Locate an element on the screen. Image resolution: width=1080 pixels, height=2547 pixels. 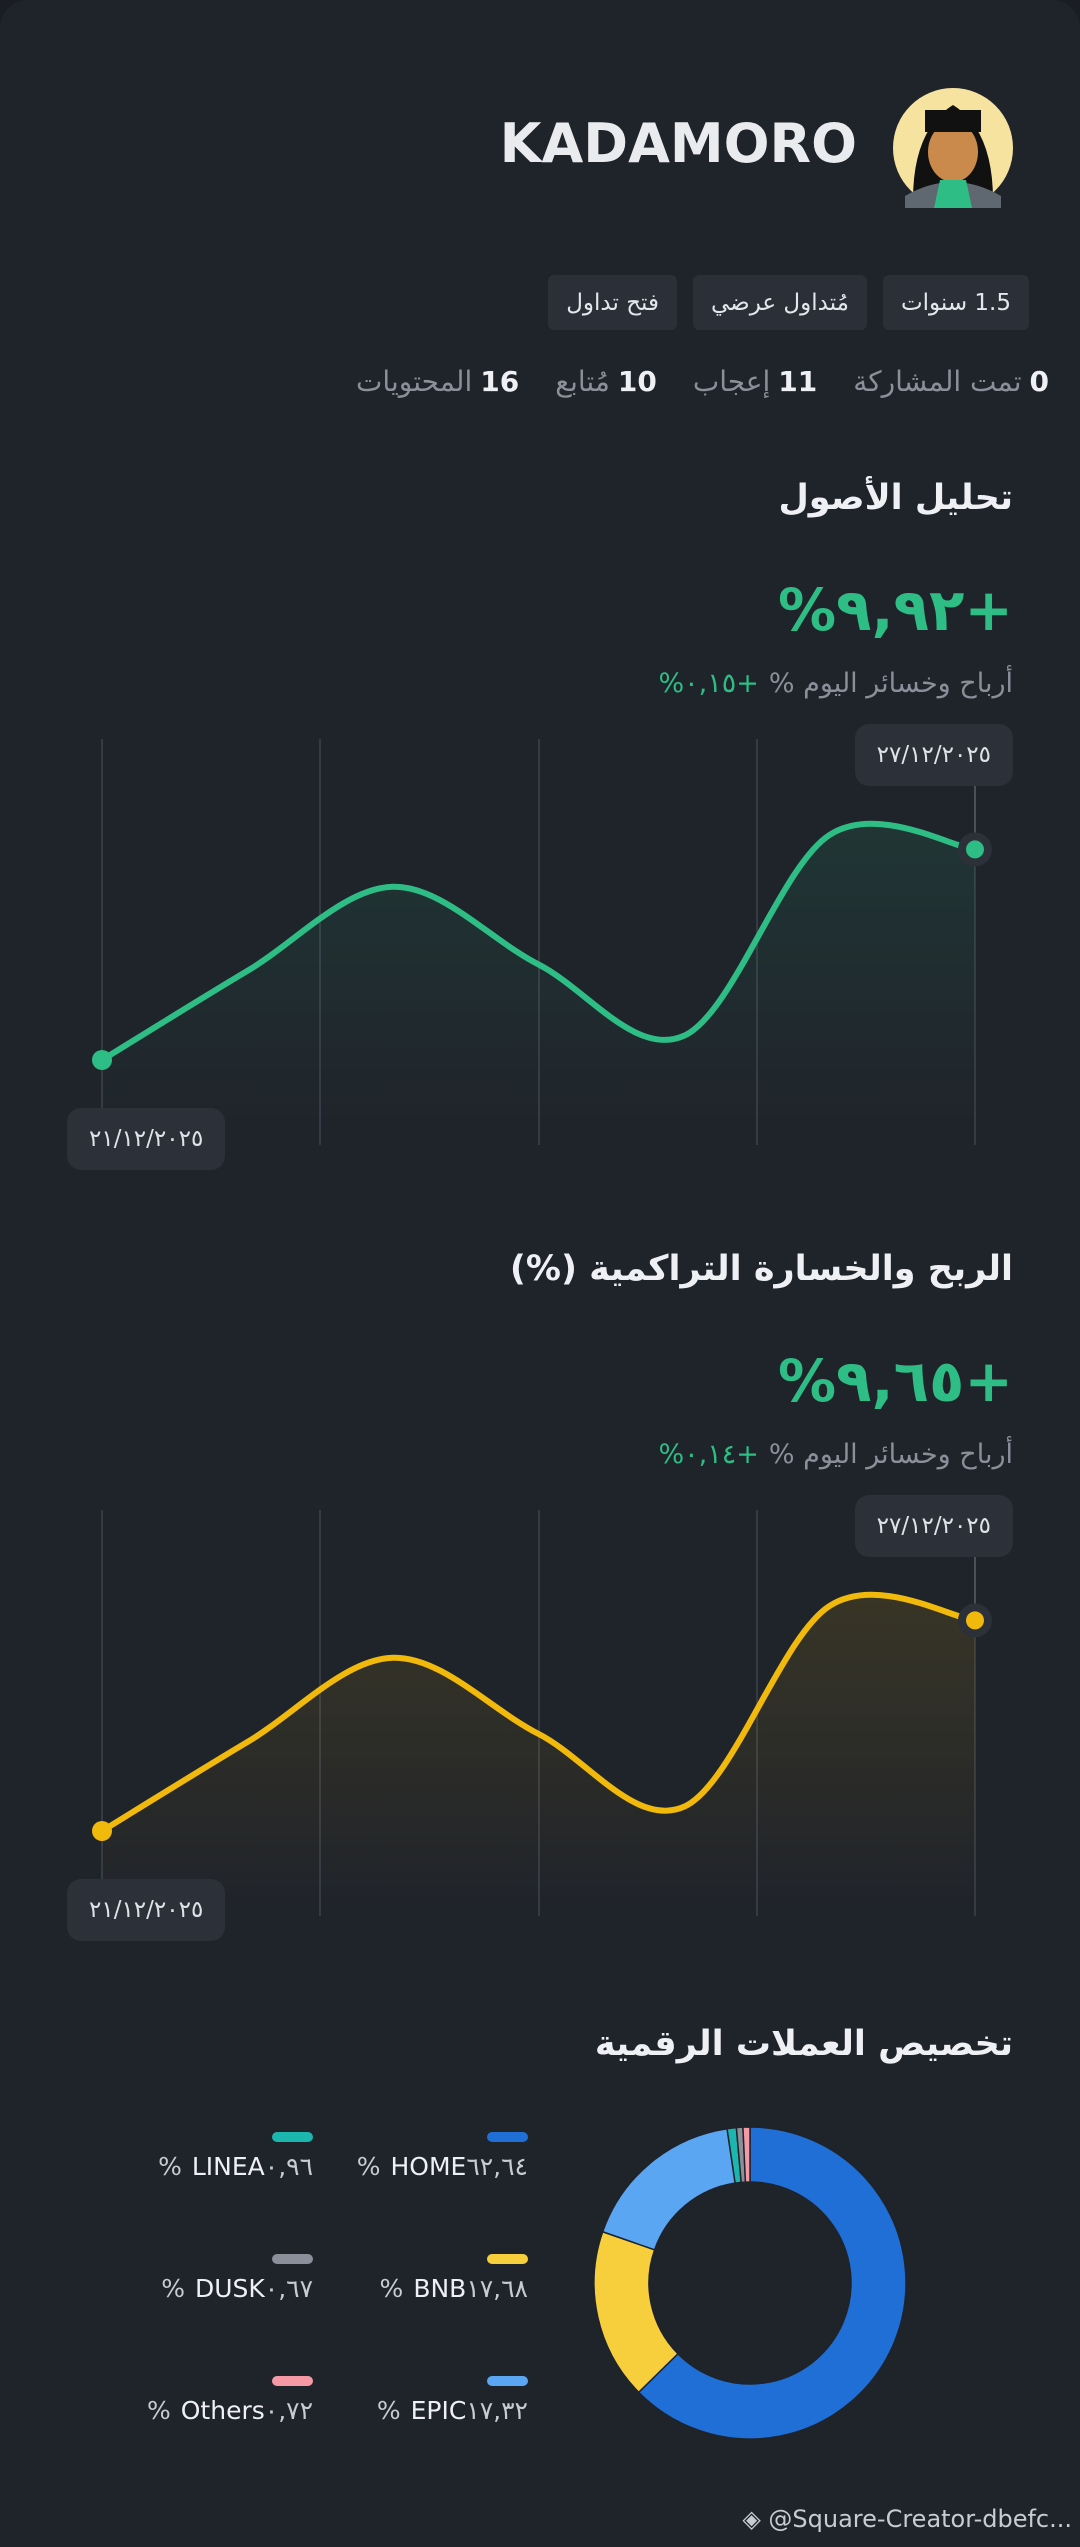
avatar-bangs is located at coordinates (953, 121).